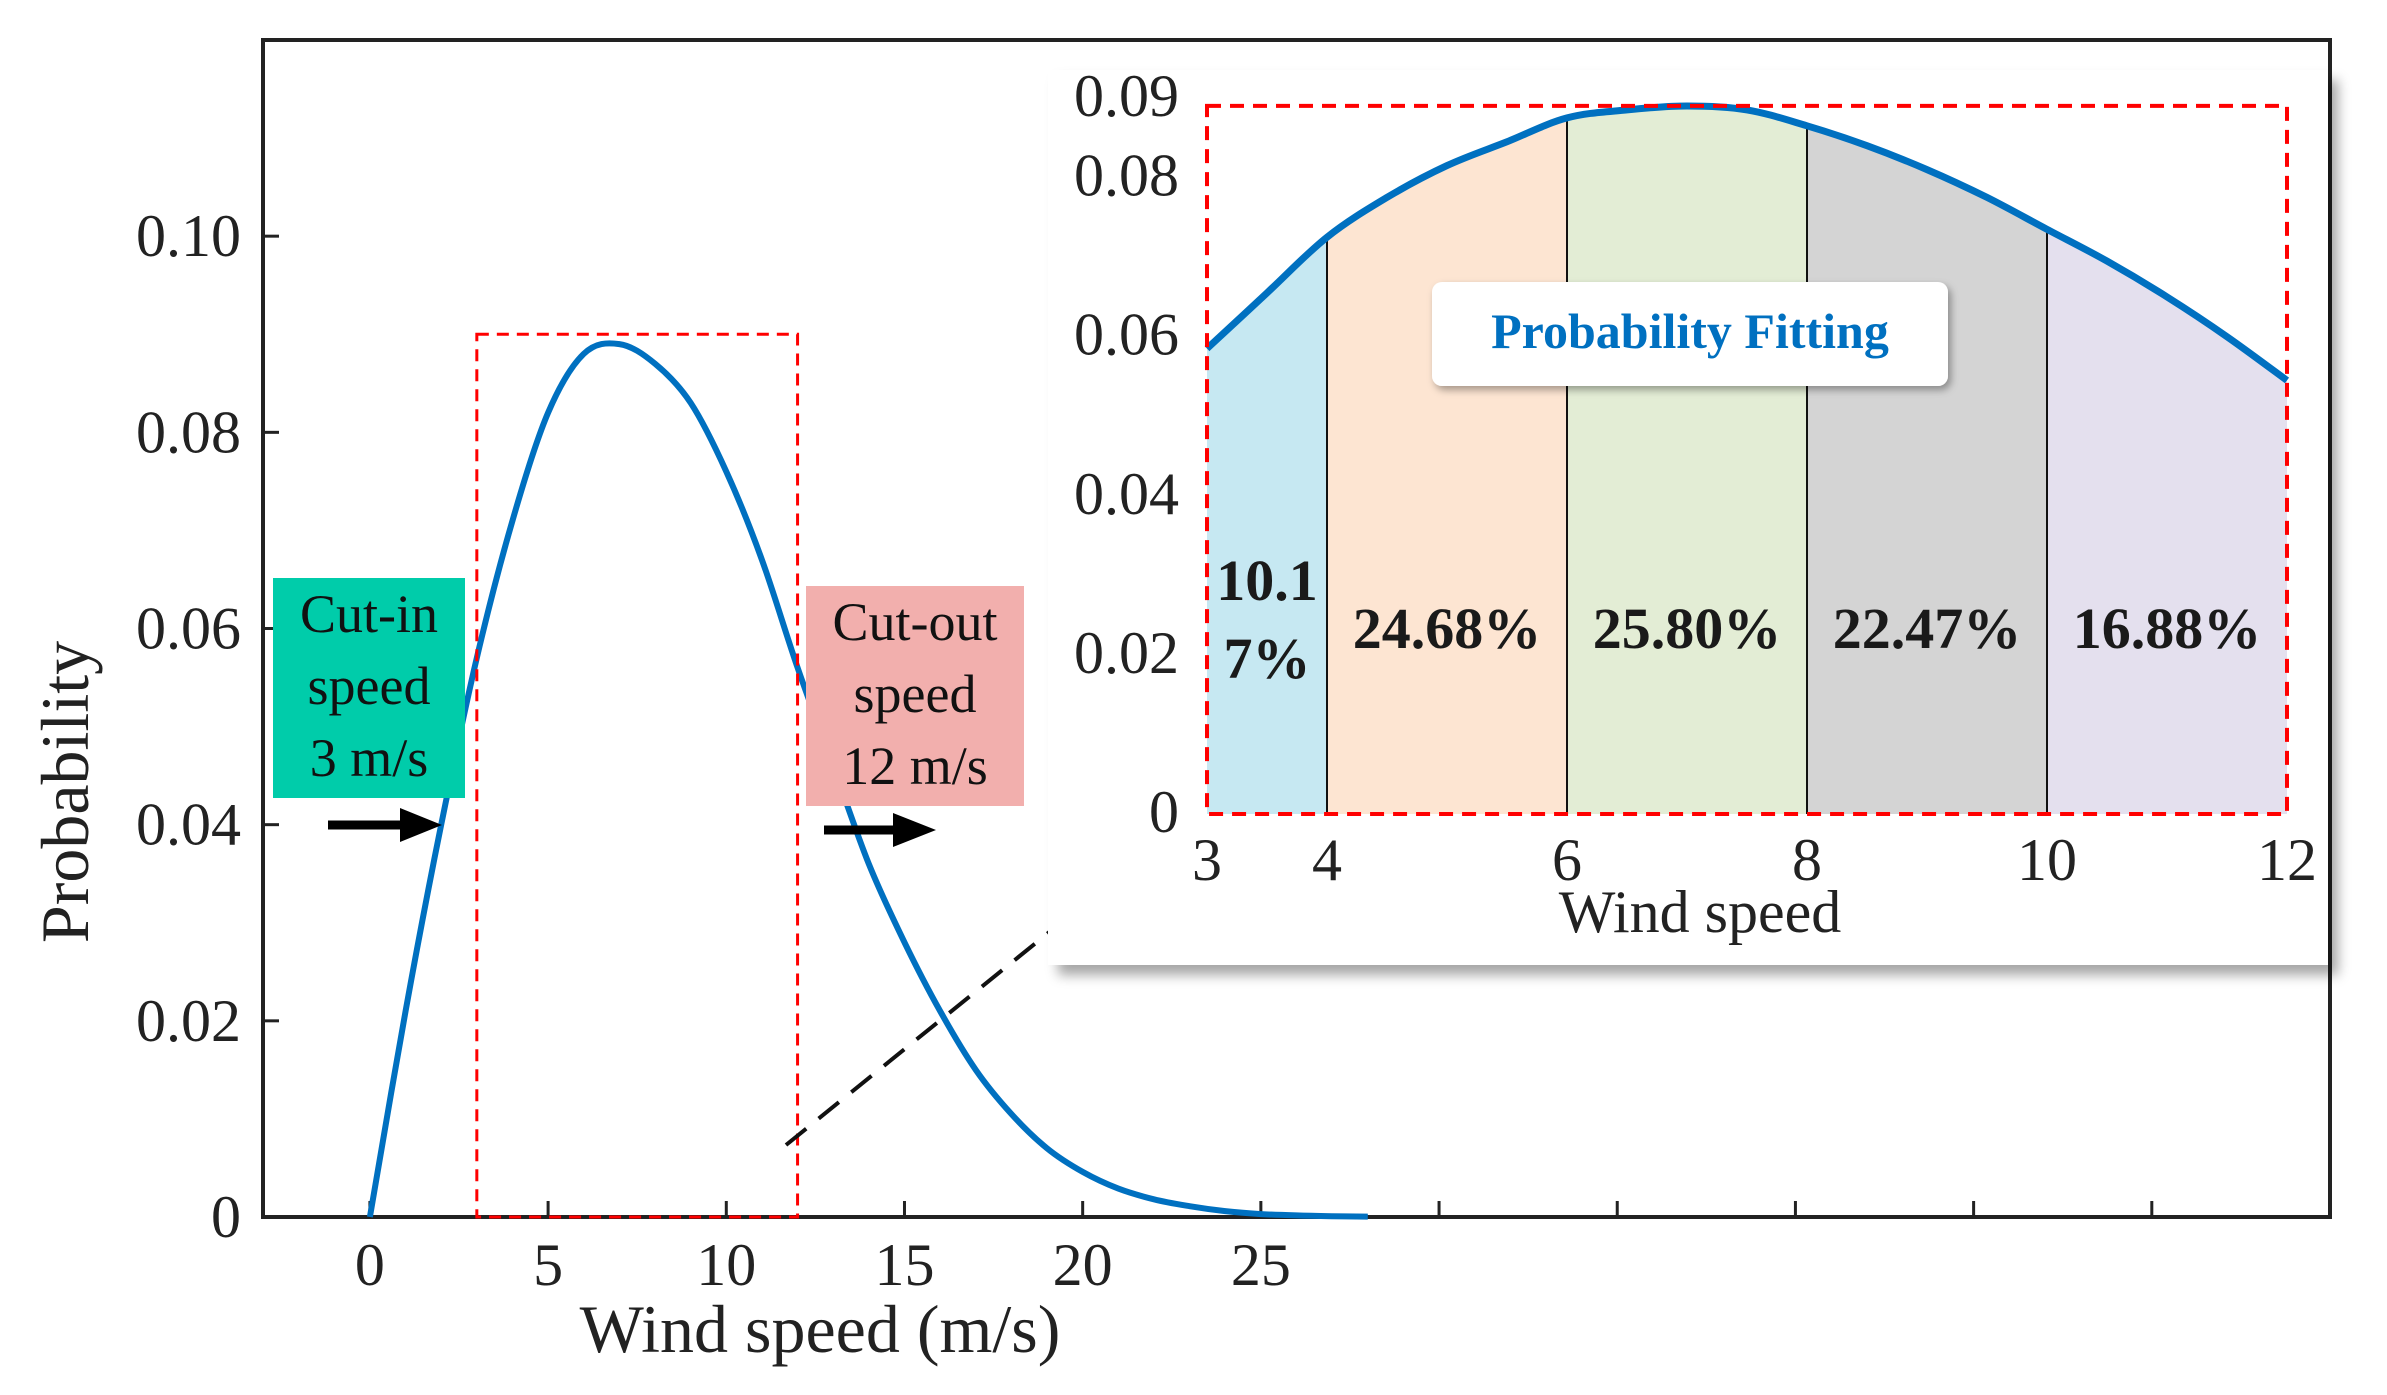 The height and width of the screenshot is (1395, 2387). Describe the element at coordinates (637, 775) in the screenshot. I see `zoom-region-box` at that location.